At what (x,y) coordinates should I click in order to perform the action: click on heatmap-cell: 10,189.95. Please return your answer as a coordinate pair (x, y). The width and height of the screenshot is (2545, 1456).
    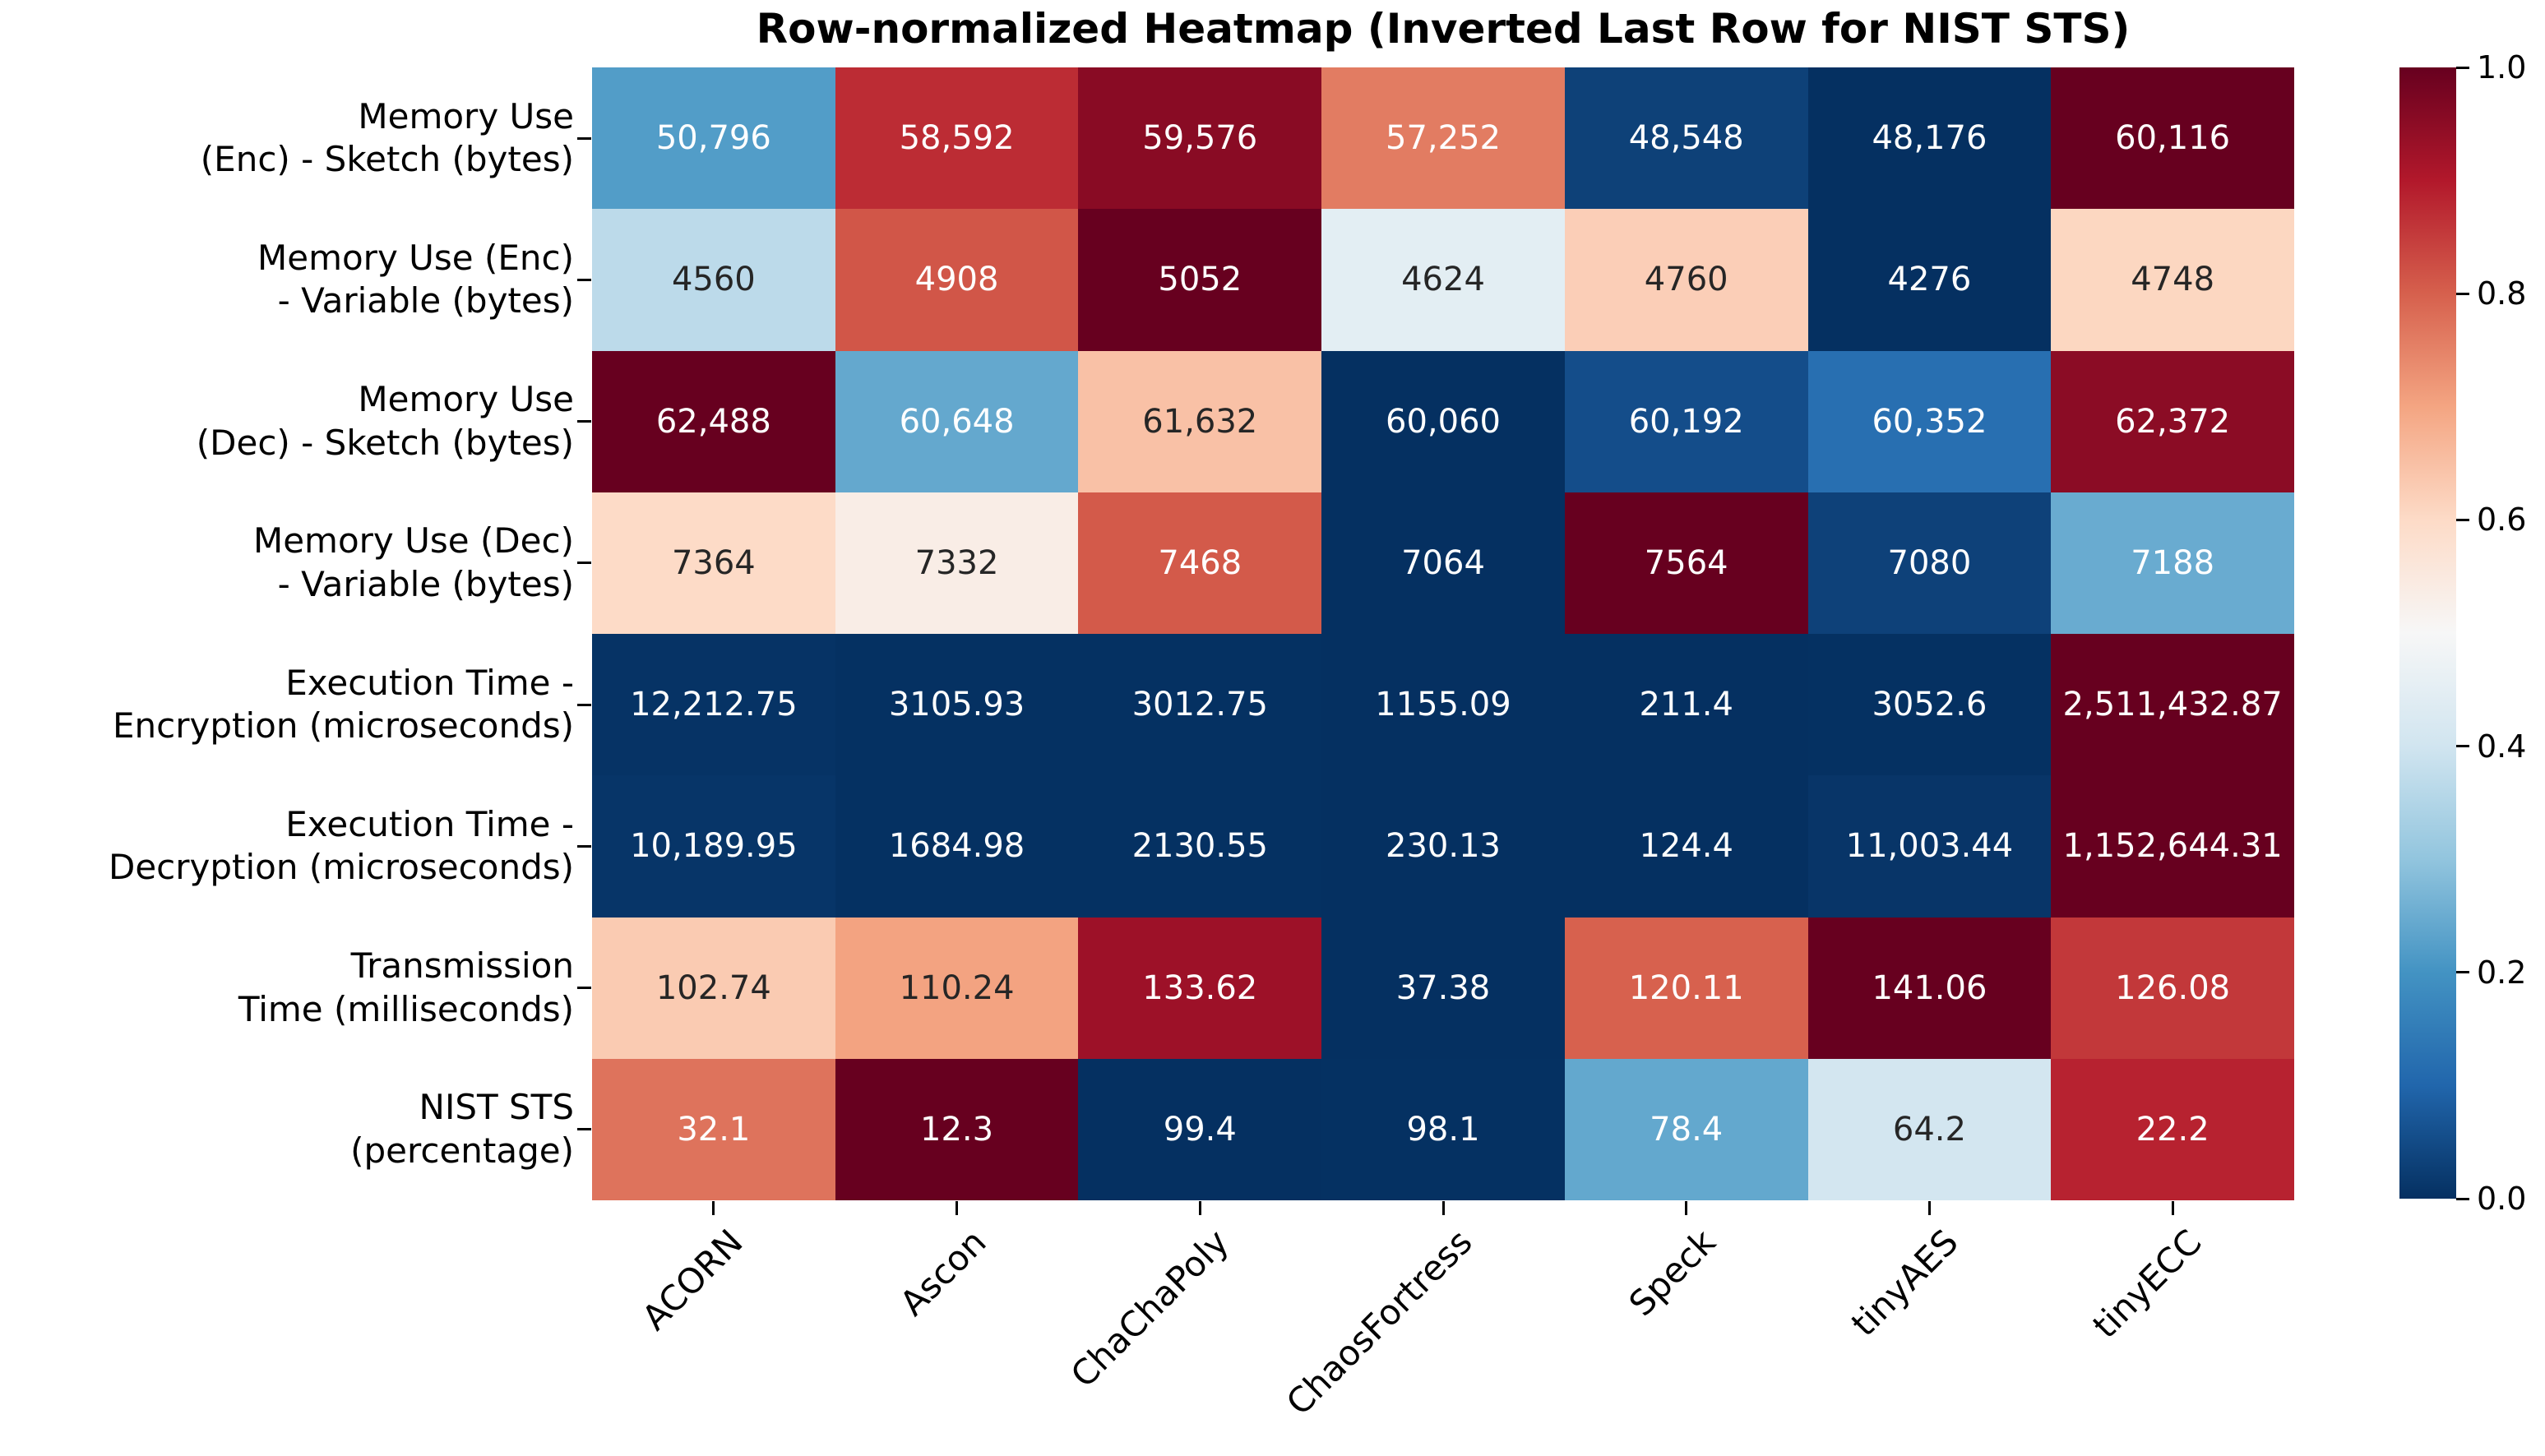
    Looking at the image, I should click on (713, 846).